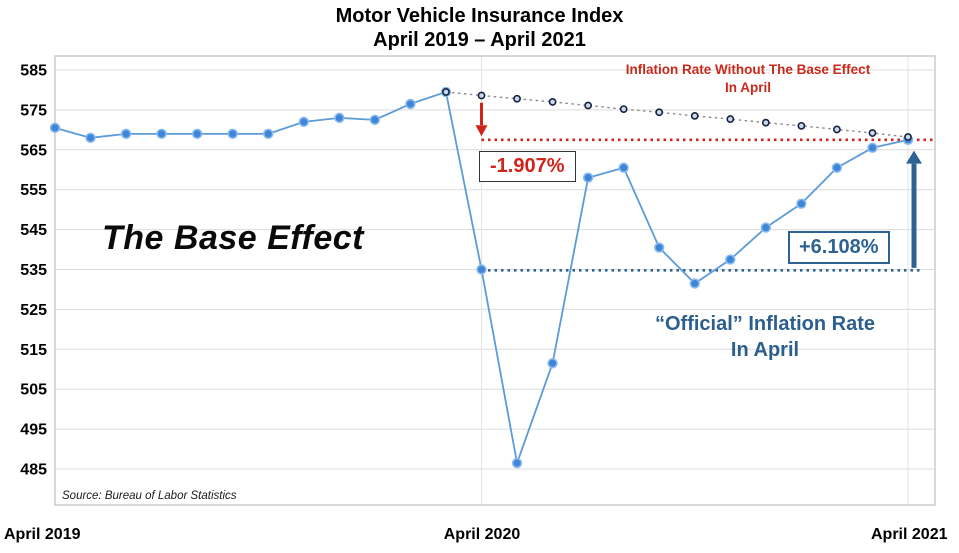 This screenshot has width=959, height=553. I want to click on x-axis-label-april-2020: April 2020, so click(482, 534).